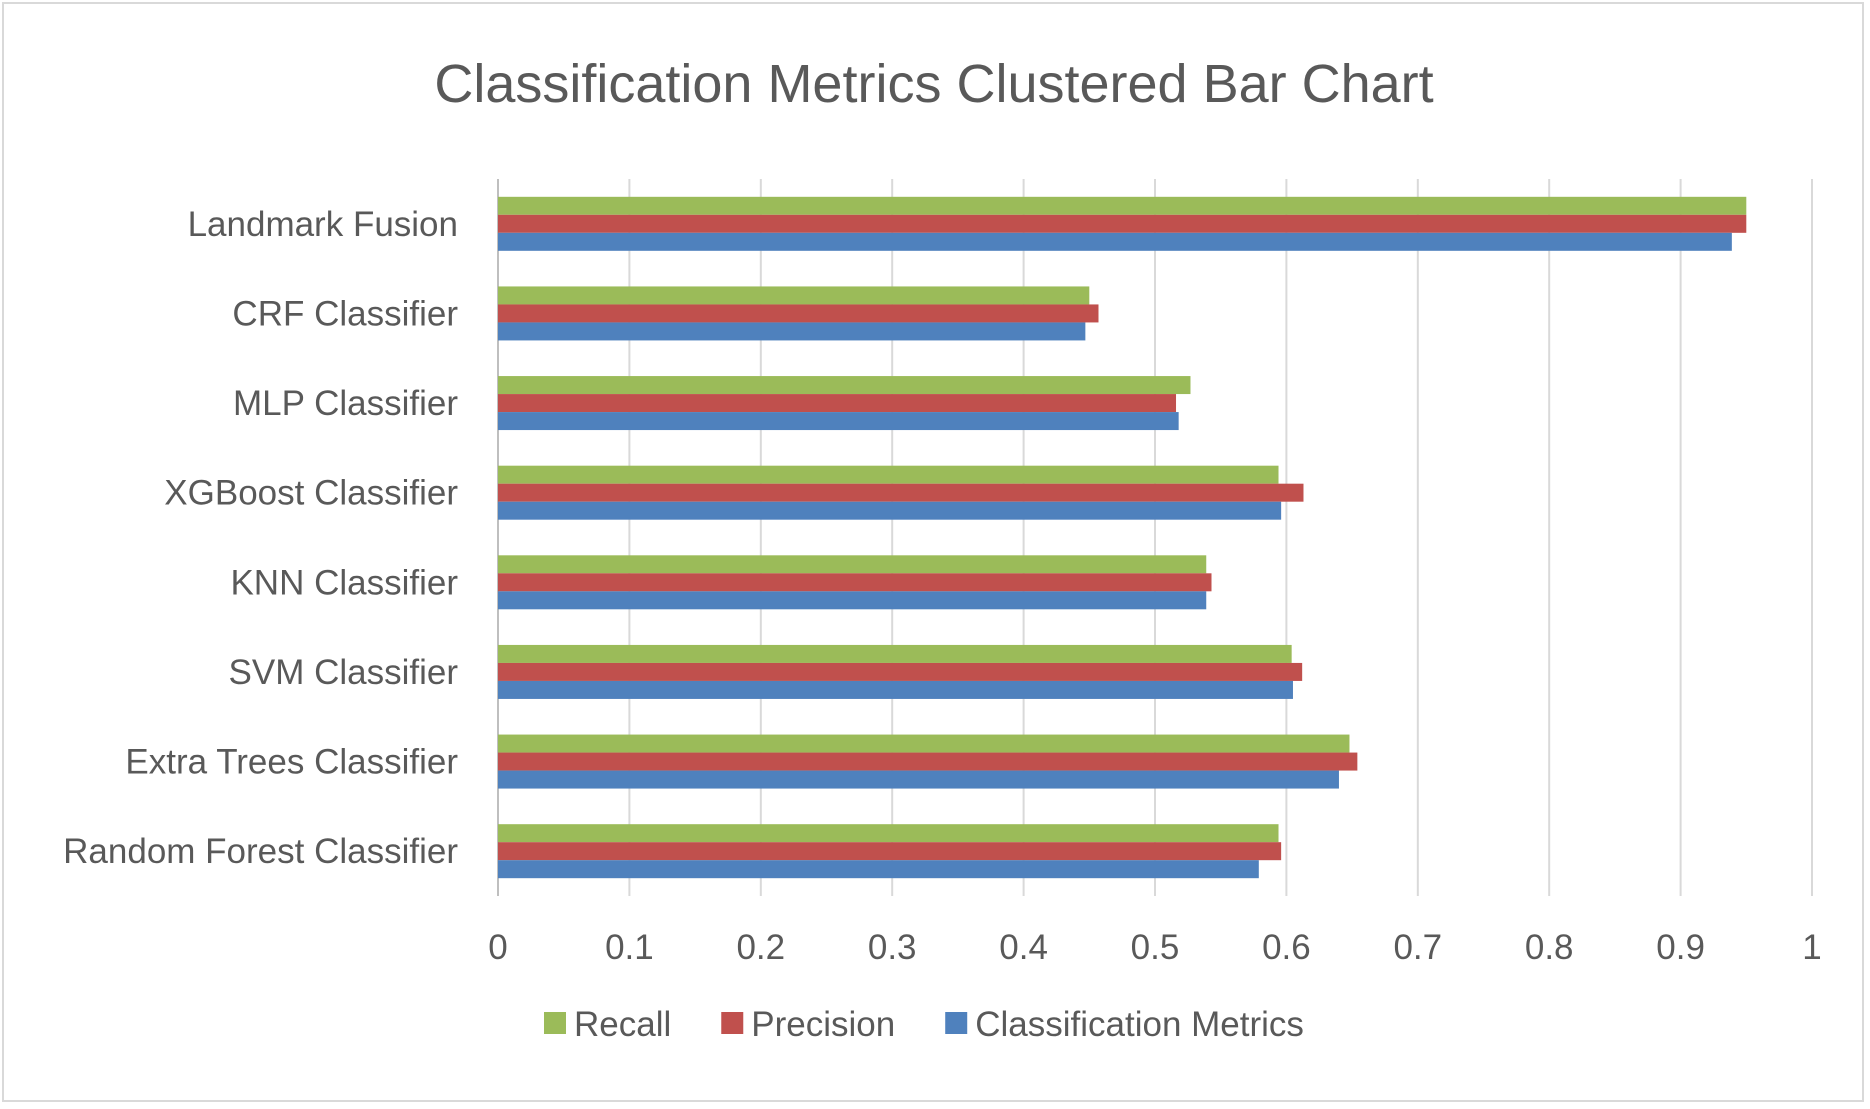 The image size is (1870, 1109). What do you see at coordinates (1286, 947) in the screenshot?
I see `x-tick-label: 0.6` at bounding box center [1286, 947].